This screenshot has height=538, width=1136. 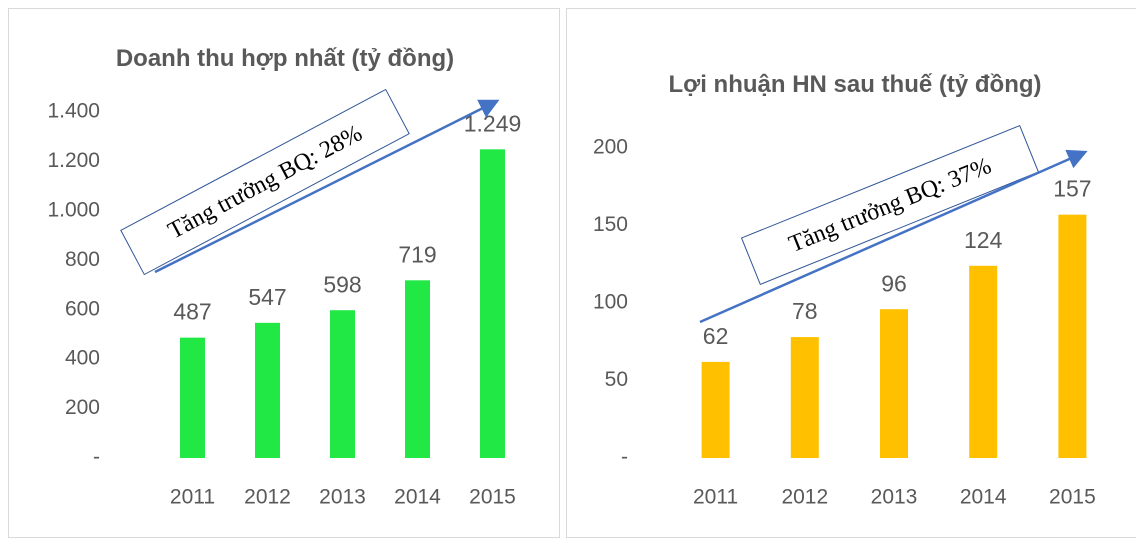 What do you see at coordinates (894, 283) in the screenshot?
I see `value-label: 96` at bounding box center [894, 283].